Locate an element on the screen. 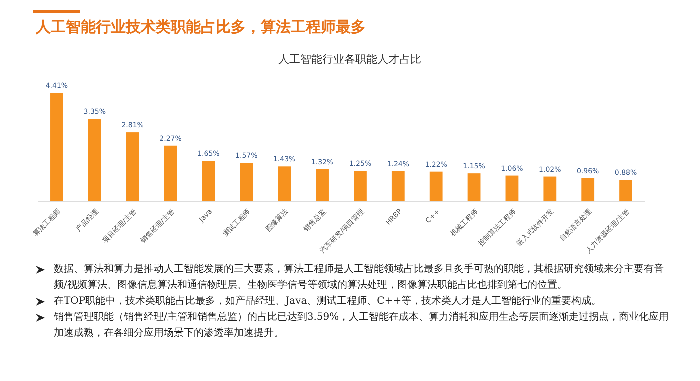 This screenshot has height=381, width=700. text: 在TOP职能中，技术类职能占比最多，如产品经理、Java、测试工程师、C++等，技术类人才是人工智能行业的重要构成。 is located at coordinates (328, 301).